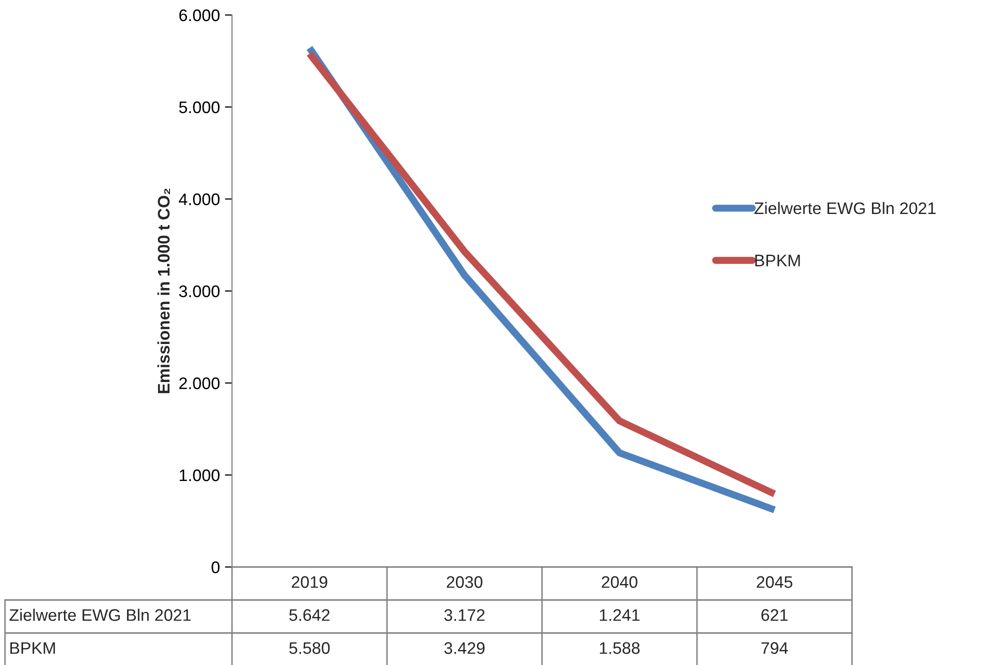 This screenshot has width=988, height=665. What do you see at coordinates (163, 291) in the screenshot?
I see `y-axis-title: Emissionen in 1.000 t CO₂` at bounding box center [163, 291].